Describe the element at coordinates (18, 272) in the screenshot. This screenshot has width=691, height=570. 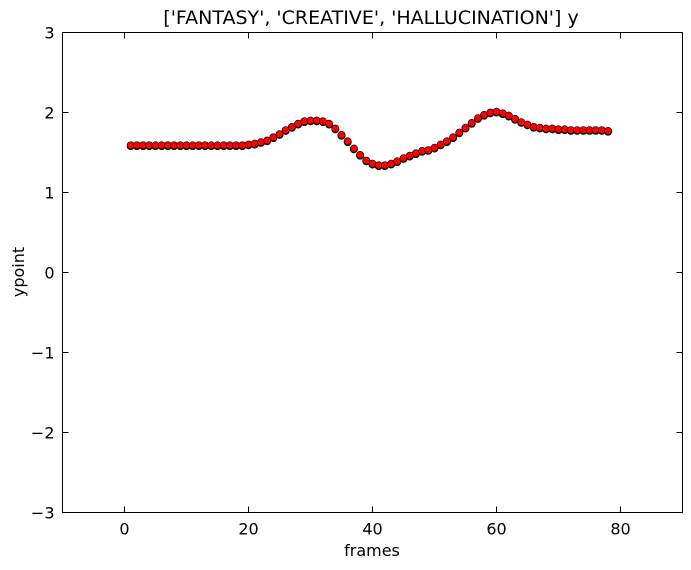
I see `y-axis-label: ypoint` at that location.